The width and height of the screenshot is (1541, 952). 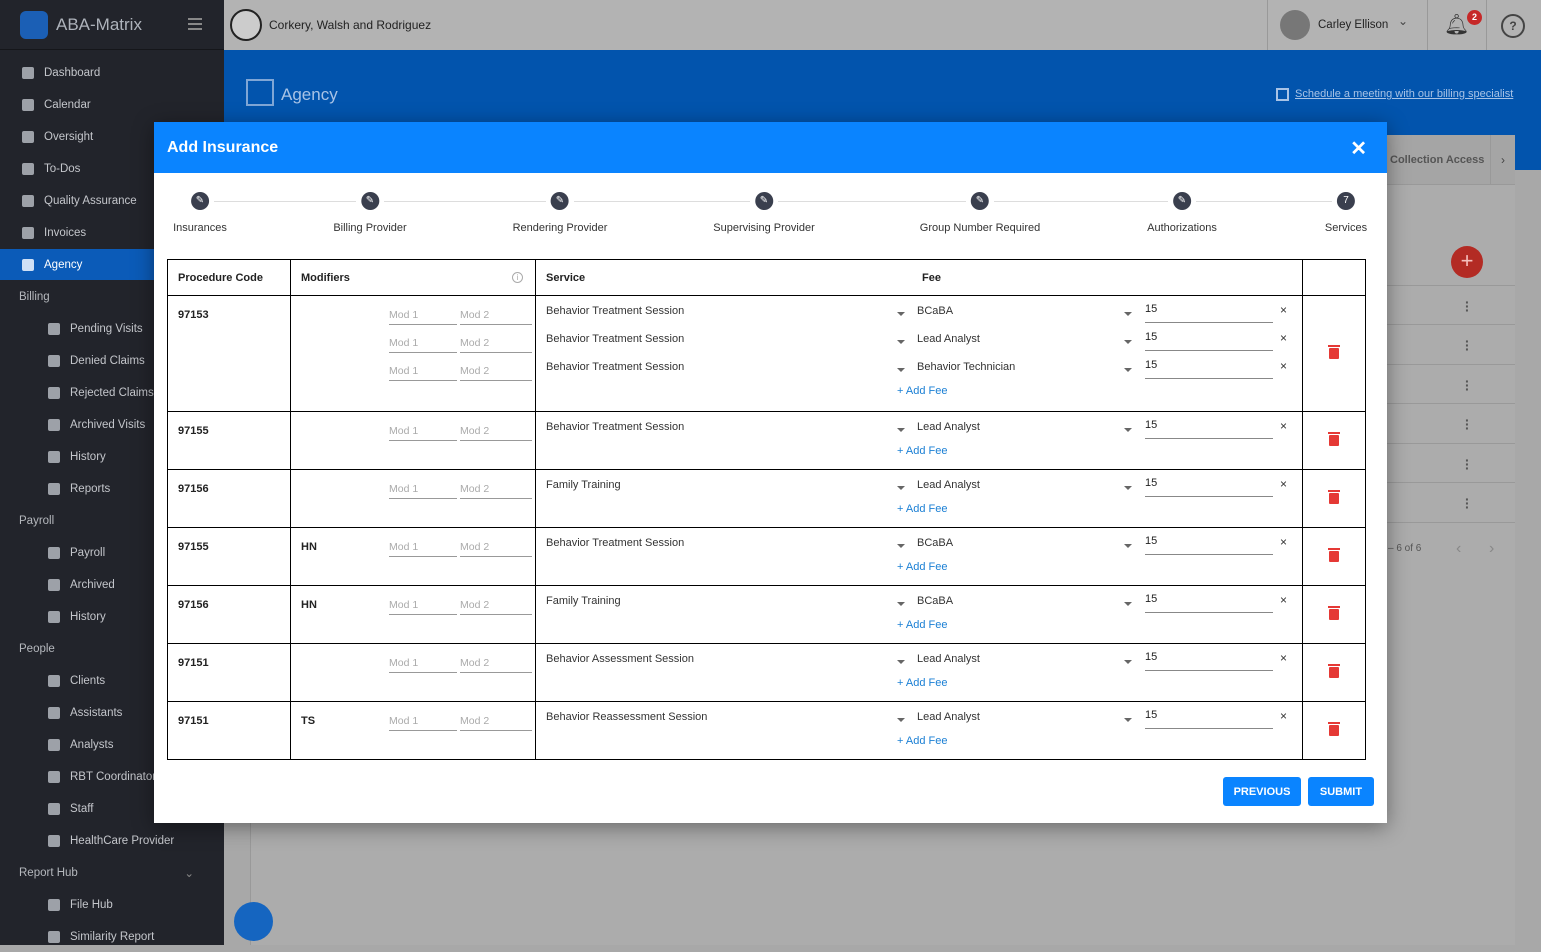 I want to click on step-authorizations: ✎ Authorizations, so click(x=1182, y=213).